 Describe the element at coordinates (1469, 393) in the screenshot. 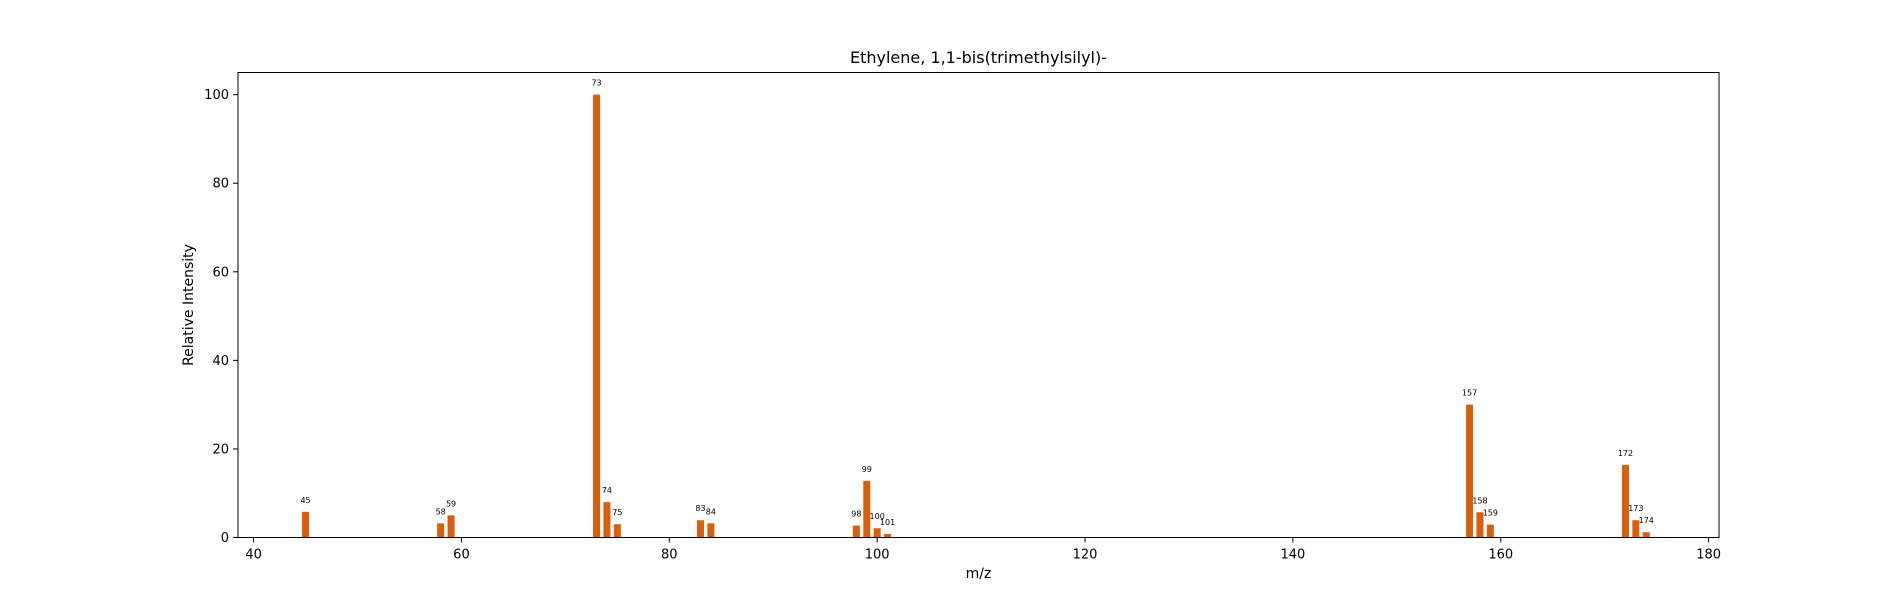

I see `peak-label-157: 157` at that location.